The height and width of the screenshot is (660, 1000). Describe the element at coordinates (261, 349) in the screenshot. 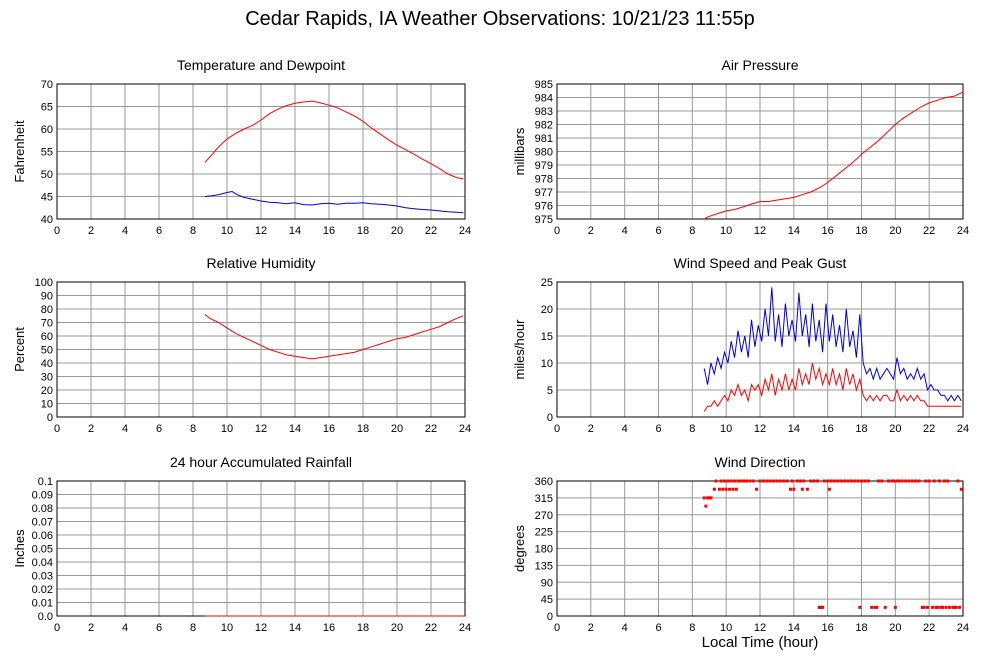

I see `humidity-frame` at that location.